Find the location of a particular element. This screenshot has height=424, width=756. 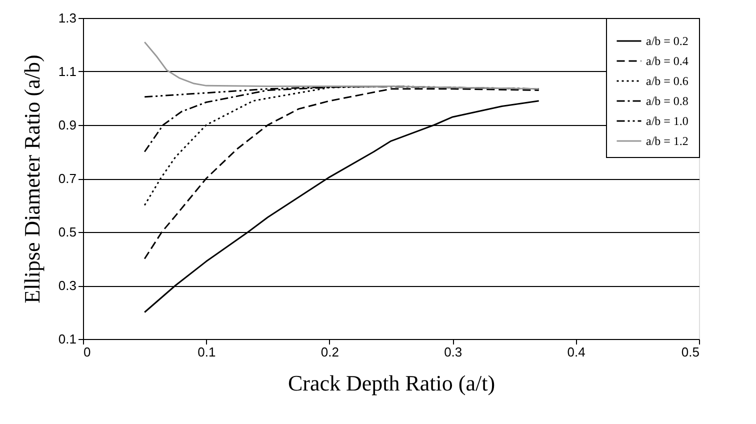

x-tick-label: 0.1 is located at coordinates (207, 352).